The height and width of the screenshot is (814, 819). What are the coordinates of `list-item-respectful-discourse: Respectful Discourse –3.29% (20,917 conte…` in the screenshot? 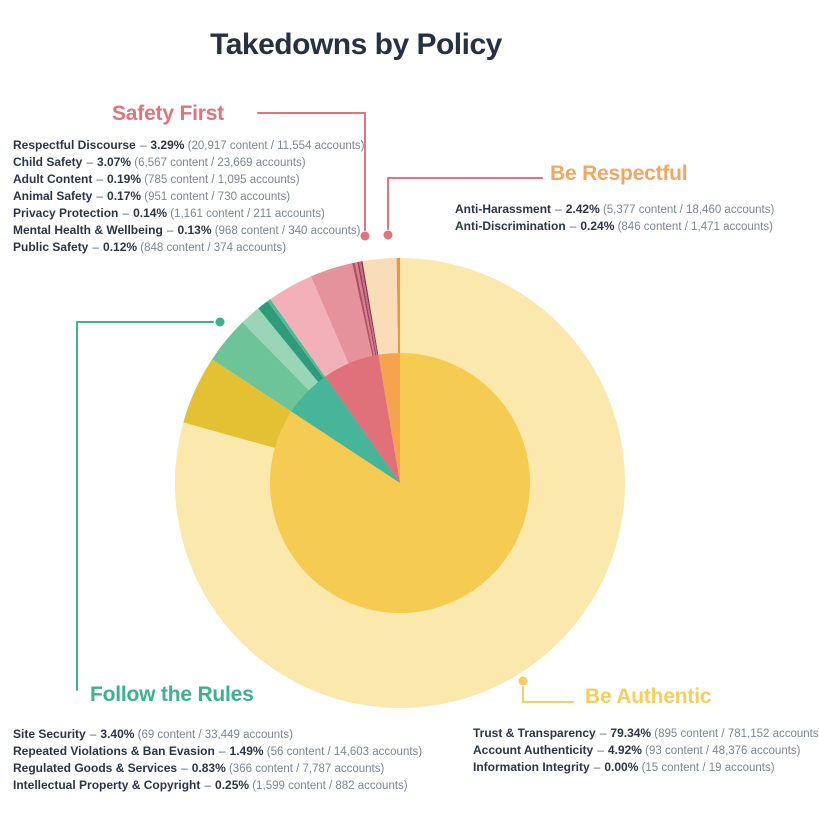 It's located at (189, 145).